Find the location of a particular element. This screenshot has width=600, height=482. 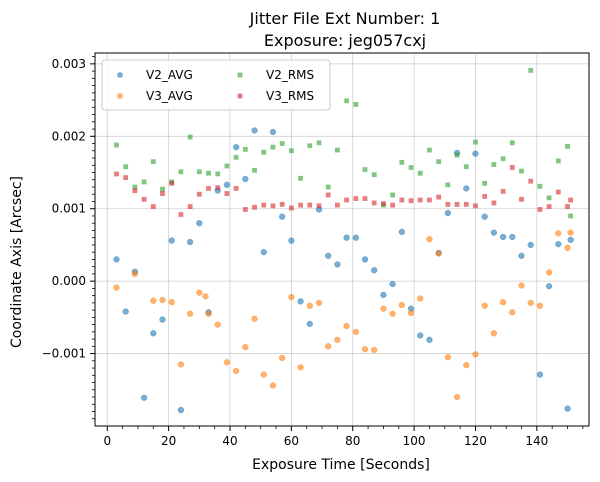

legend-label: V2_RMS is located at coordinates (290, 75).